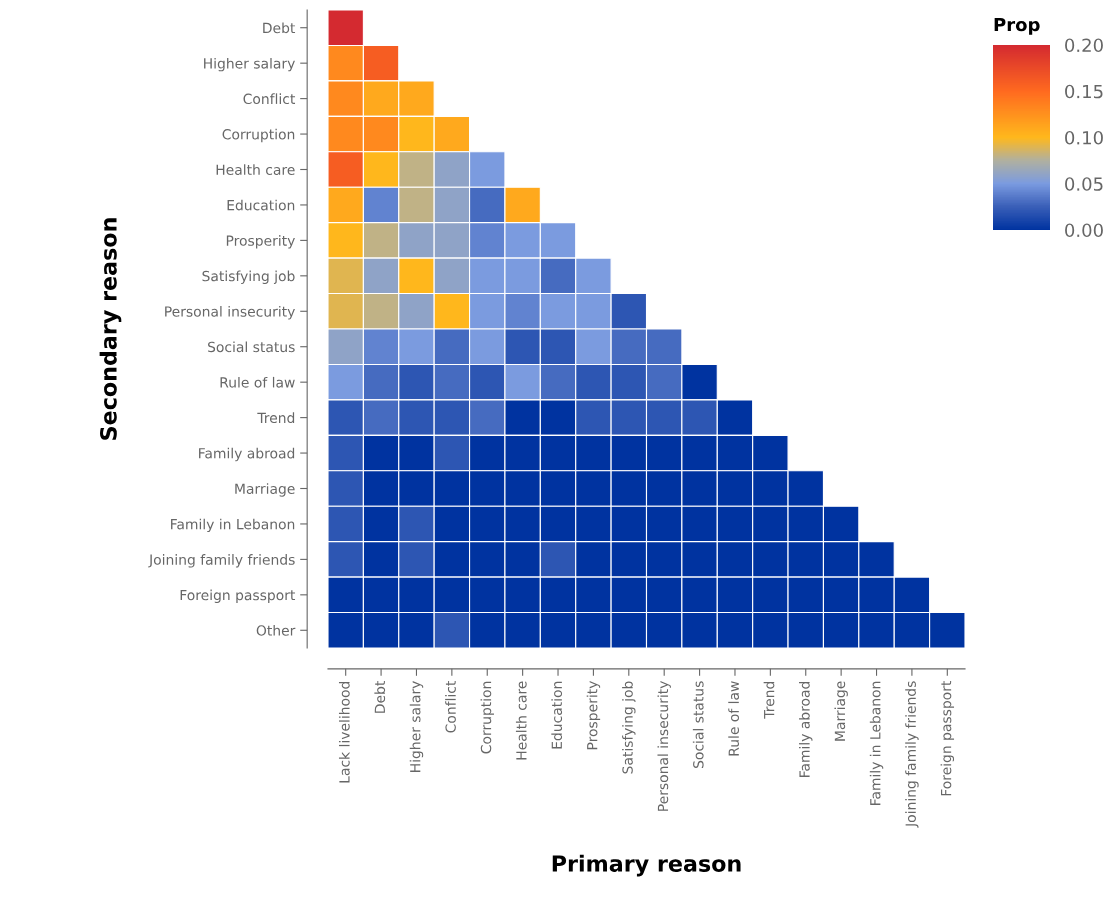 This screenshot has width=1115, height=917. What do you see at coordinates (380, 696) in the screenshot?
I see `x-tick-label: Debt` at bounding box center [380, 696].